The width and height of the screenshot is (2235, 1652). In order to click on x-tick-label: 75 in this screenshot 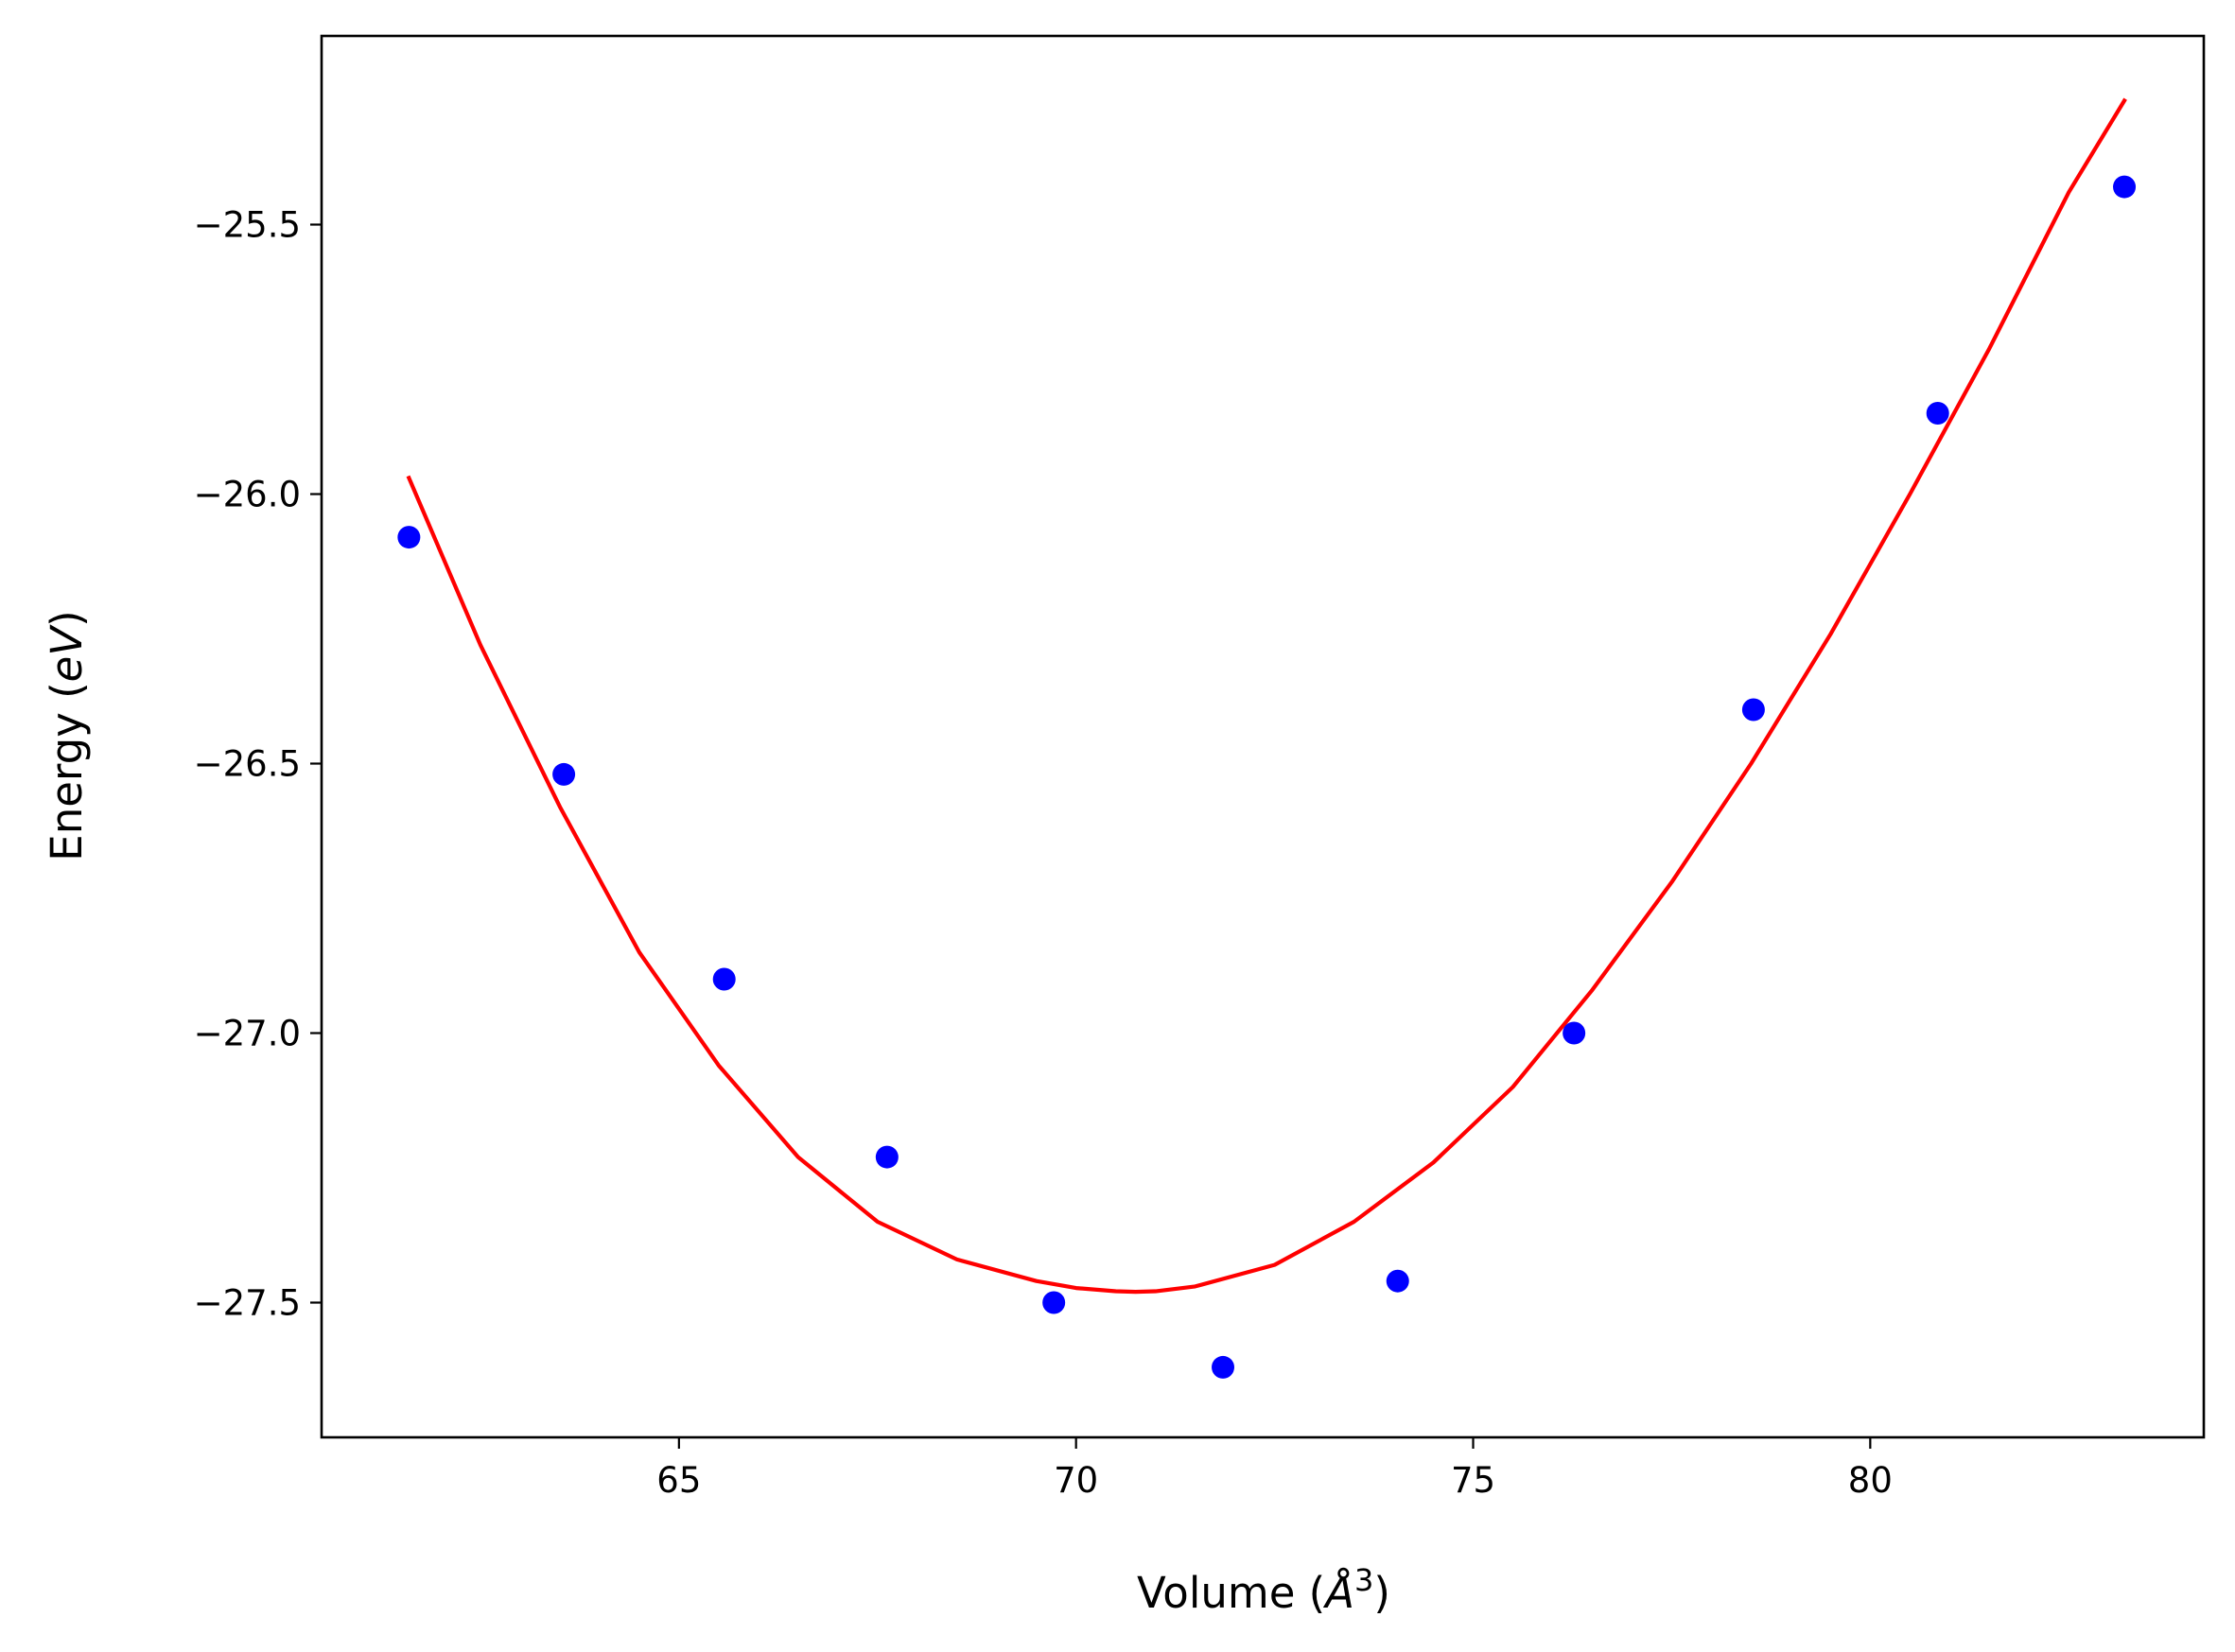, I will do `click(1473, 1481)`.